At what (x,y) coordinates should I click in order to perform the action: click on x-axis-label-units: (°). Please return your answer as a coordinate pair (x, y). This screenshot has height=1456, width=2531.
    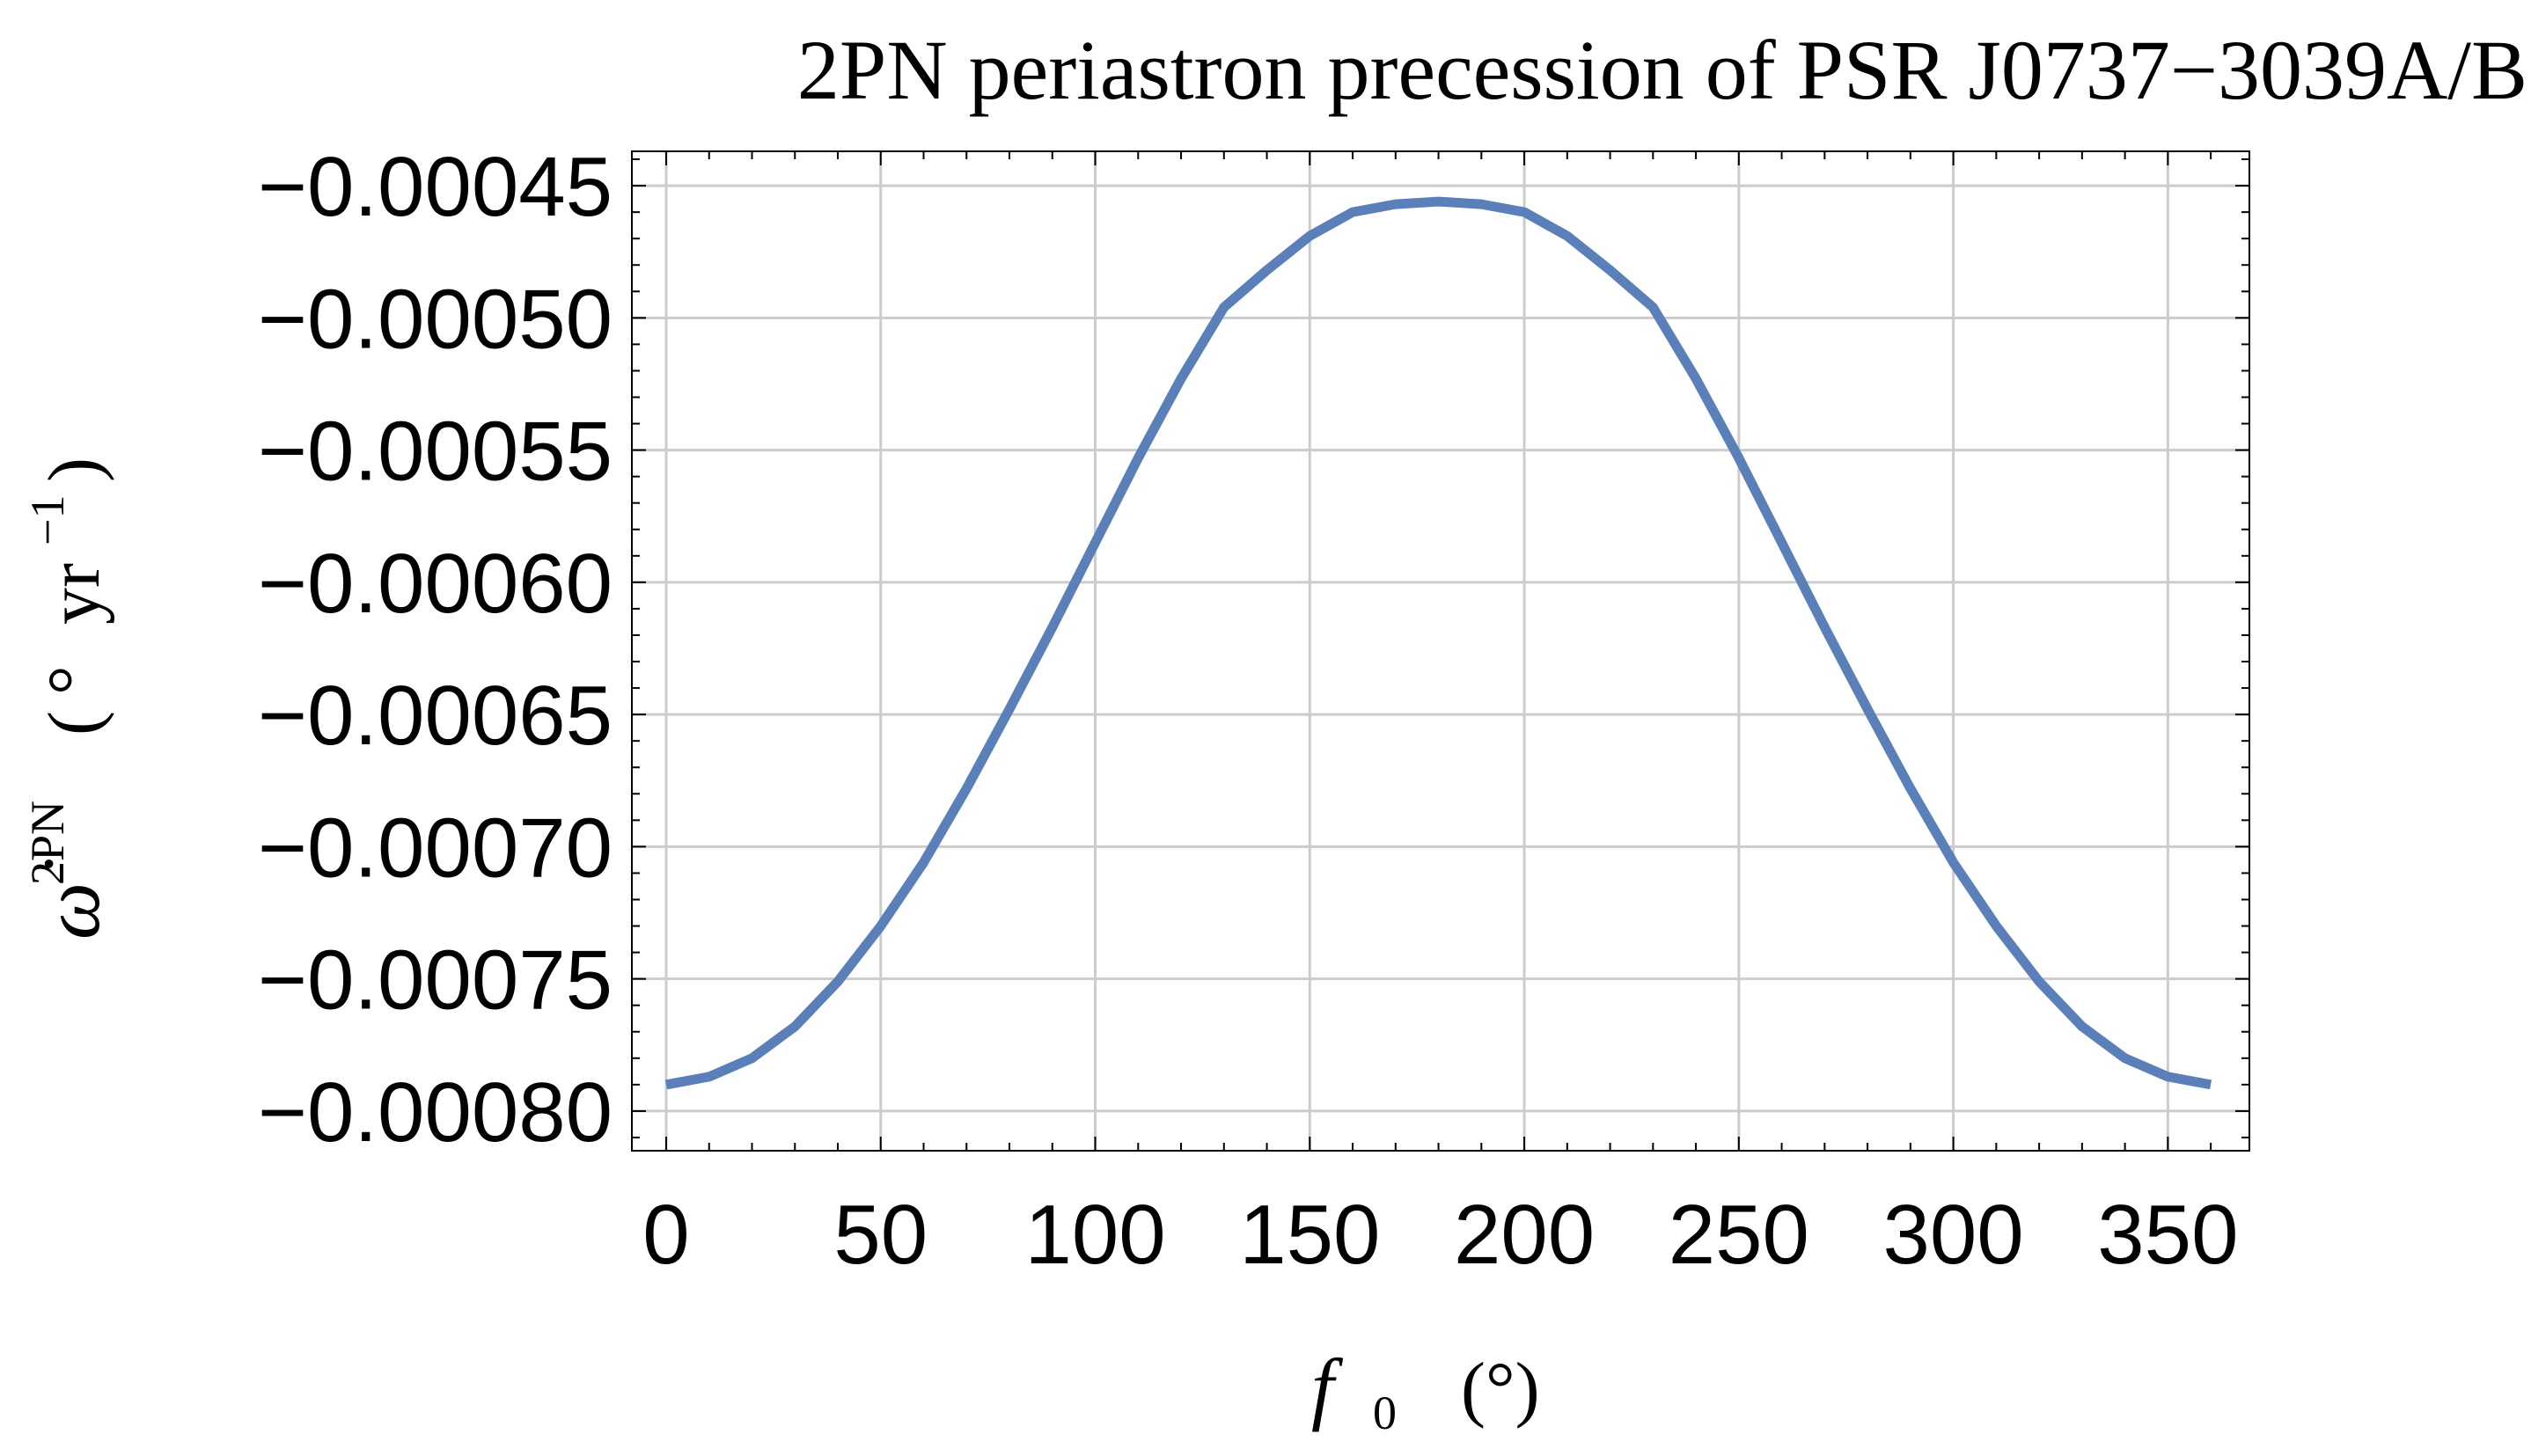
    Looking at the image, I should click on (1500, 1389).